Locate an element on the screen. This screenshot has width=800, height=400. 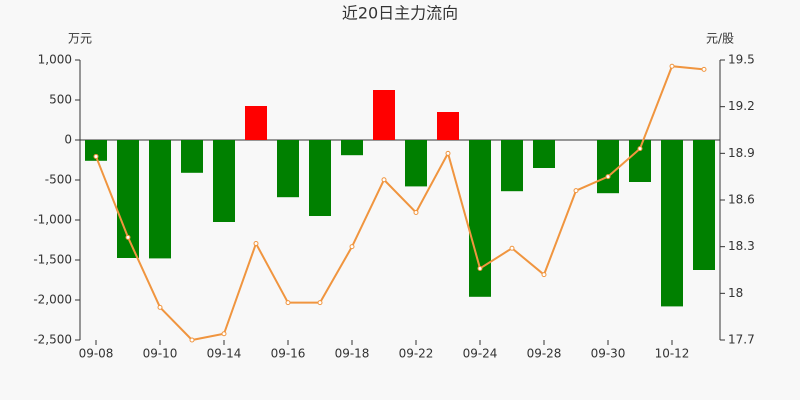
y-tick-label: -2,000 is located at coordinates (52, 300).